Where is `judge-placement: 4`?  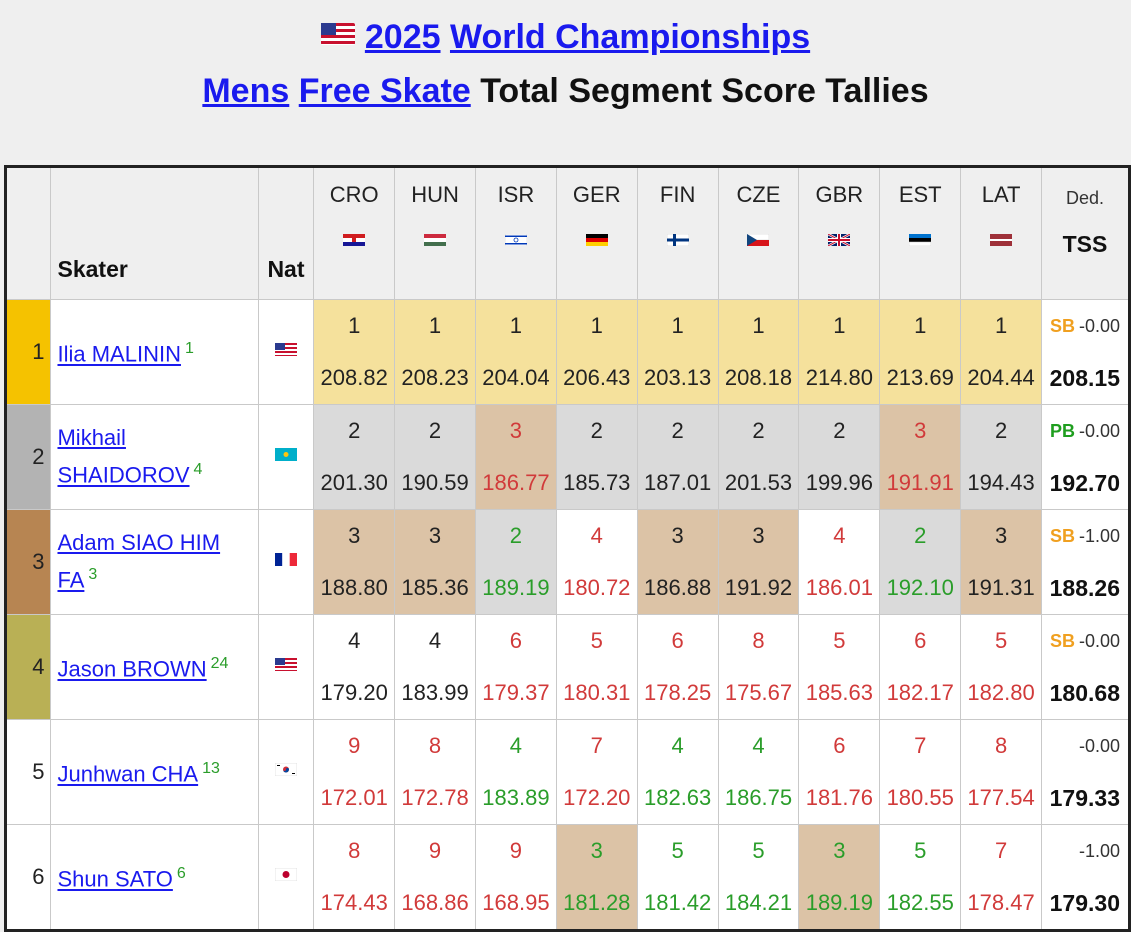
judge-placement: 4 is located at coordinates (516, 745).